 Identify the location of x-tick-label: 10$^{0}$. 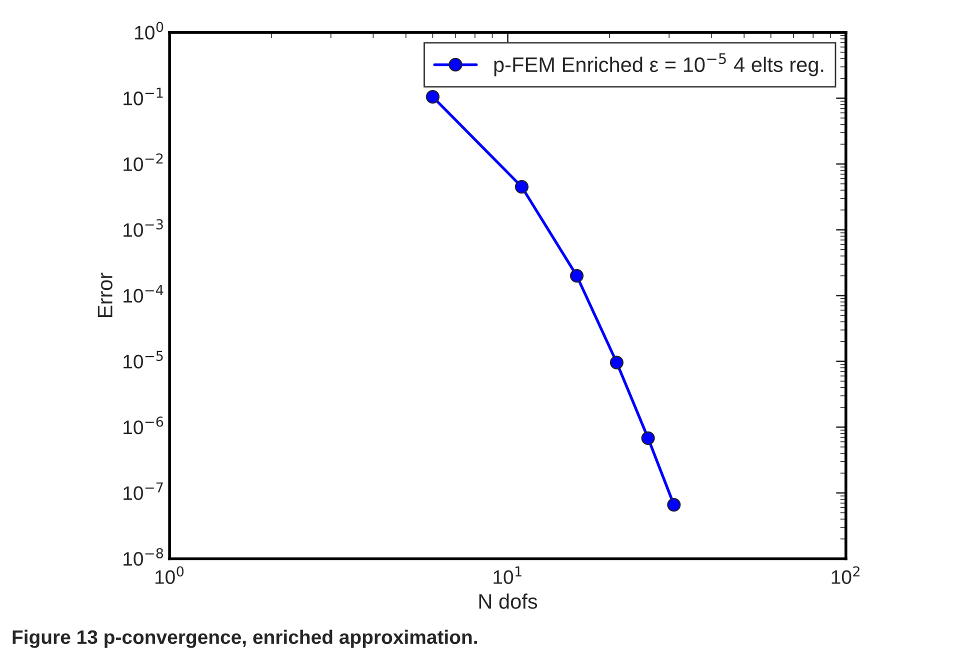
(169, 575).